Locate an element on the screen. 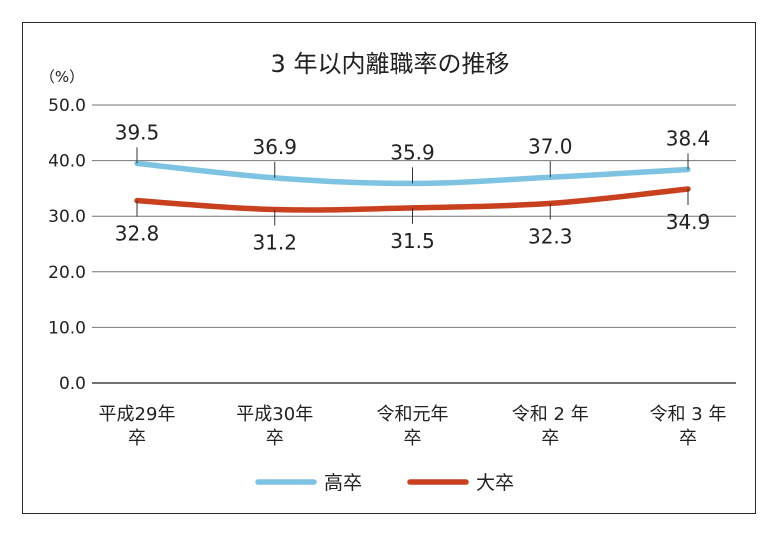 The image size is (780, 540). y-tick-label: 40.0 is located at coordinates (67, 162).